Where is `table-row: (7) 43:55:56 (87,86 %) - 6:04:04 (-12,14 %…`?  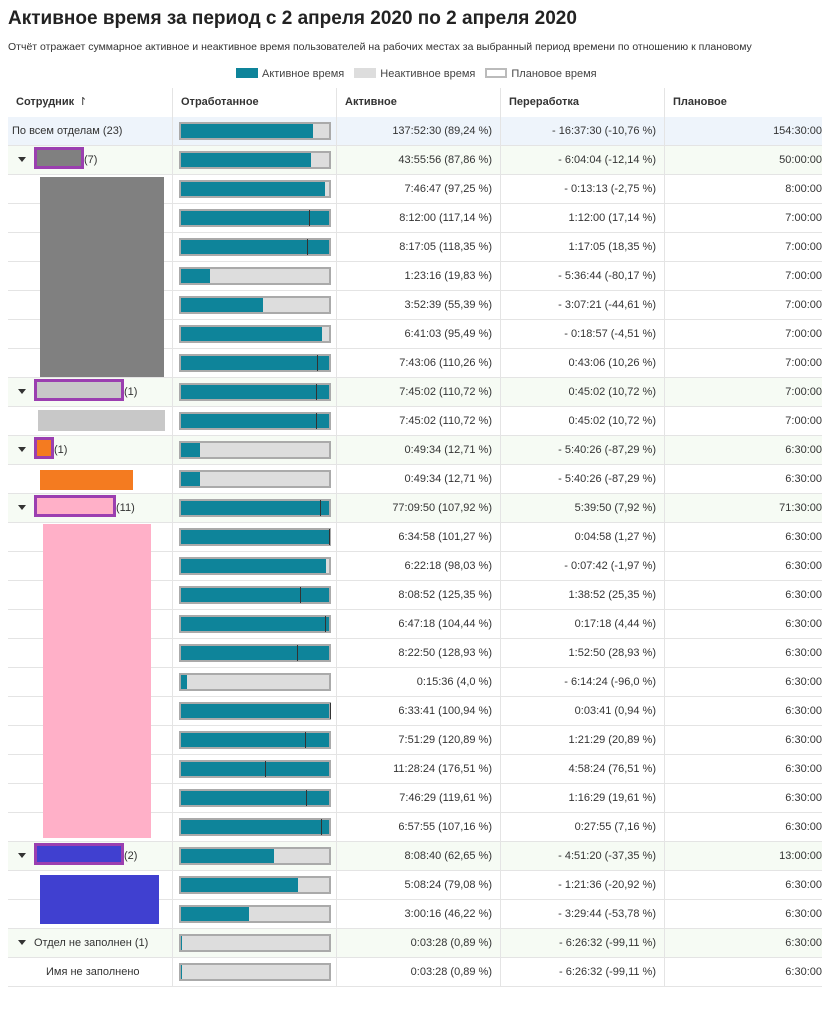 table-row: (7) 43:55:56 (87,86 %) - 6:04:04 (-12,14 %… is located at coordinates (415, 160).